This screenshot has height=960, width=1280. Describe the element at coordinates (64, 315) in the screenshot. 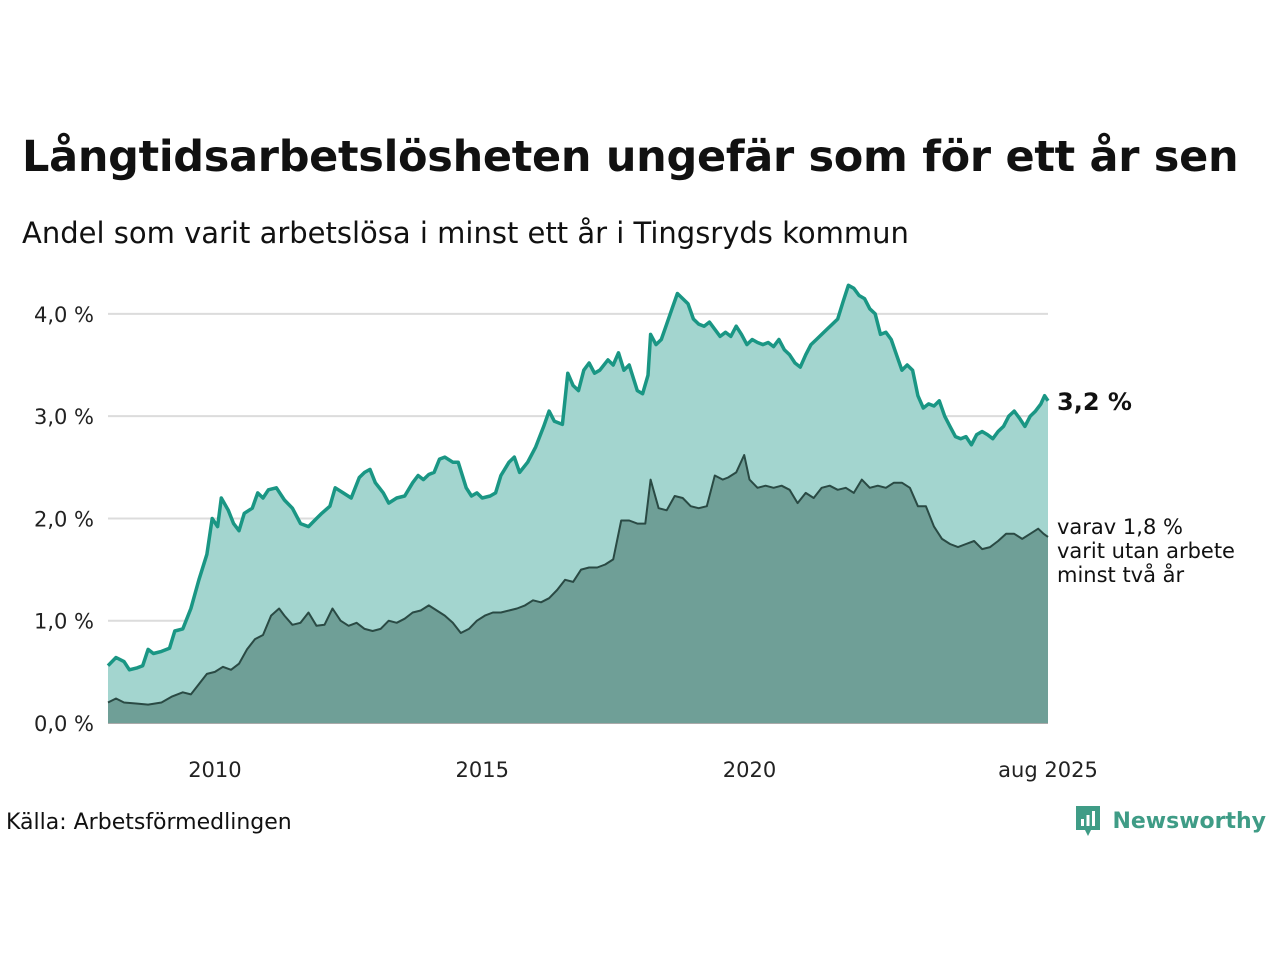

I see `y-tick-label: 4,0 %` at that location.